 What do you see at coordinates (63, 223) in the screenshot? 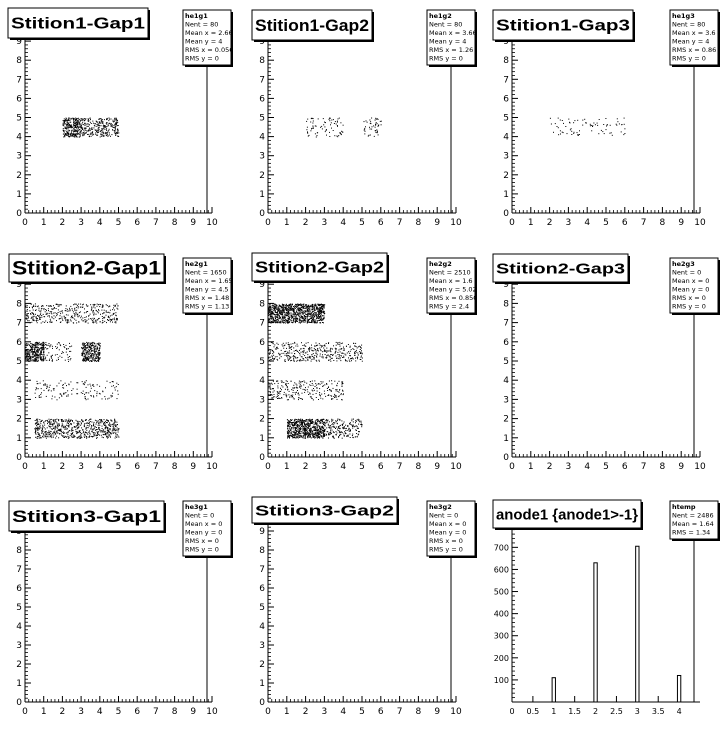
I see `x-tick-label: 2` at bounding box center [63, 223].